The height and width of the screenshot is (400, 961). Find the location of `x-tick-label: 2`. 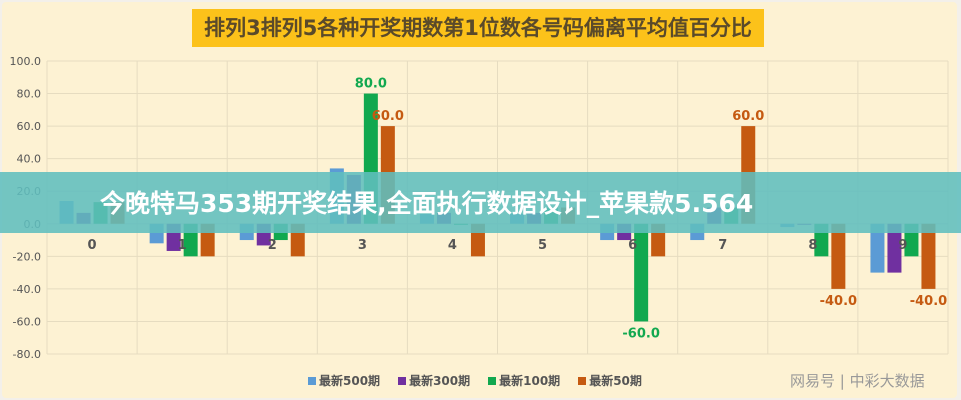

x-tick-label: 2 is located at coordinates (272, 245).